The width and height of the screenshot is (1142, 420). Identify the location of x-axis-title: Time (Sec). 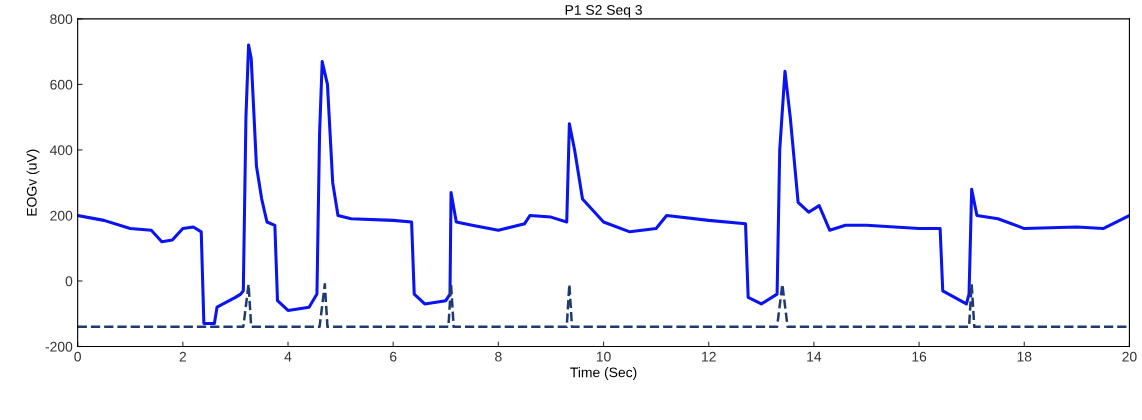
(603, 374).